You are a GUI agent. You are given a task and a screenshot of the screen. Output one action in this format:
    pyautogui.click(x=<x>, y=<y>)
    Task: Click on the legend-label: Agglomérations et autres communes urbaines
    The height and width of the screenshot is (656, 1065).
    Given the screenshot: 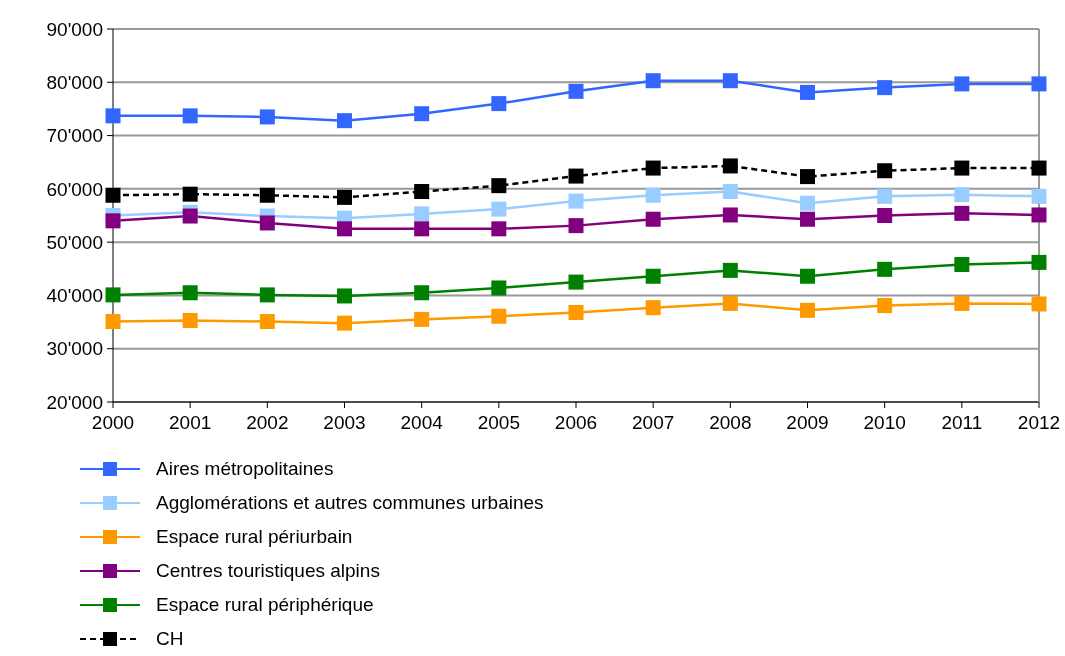 What is the action you would take?
    pyautogui.click(x=350, y=503)
    